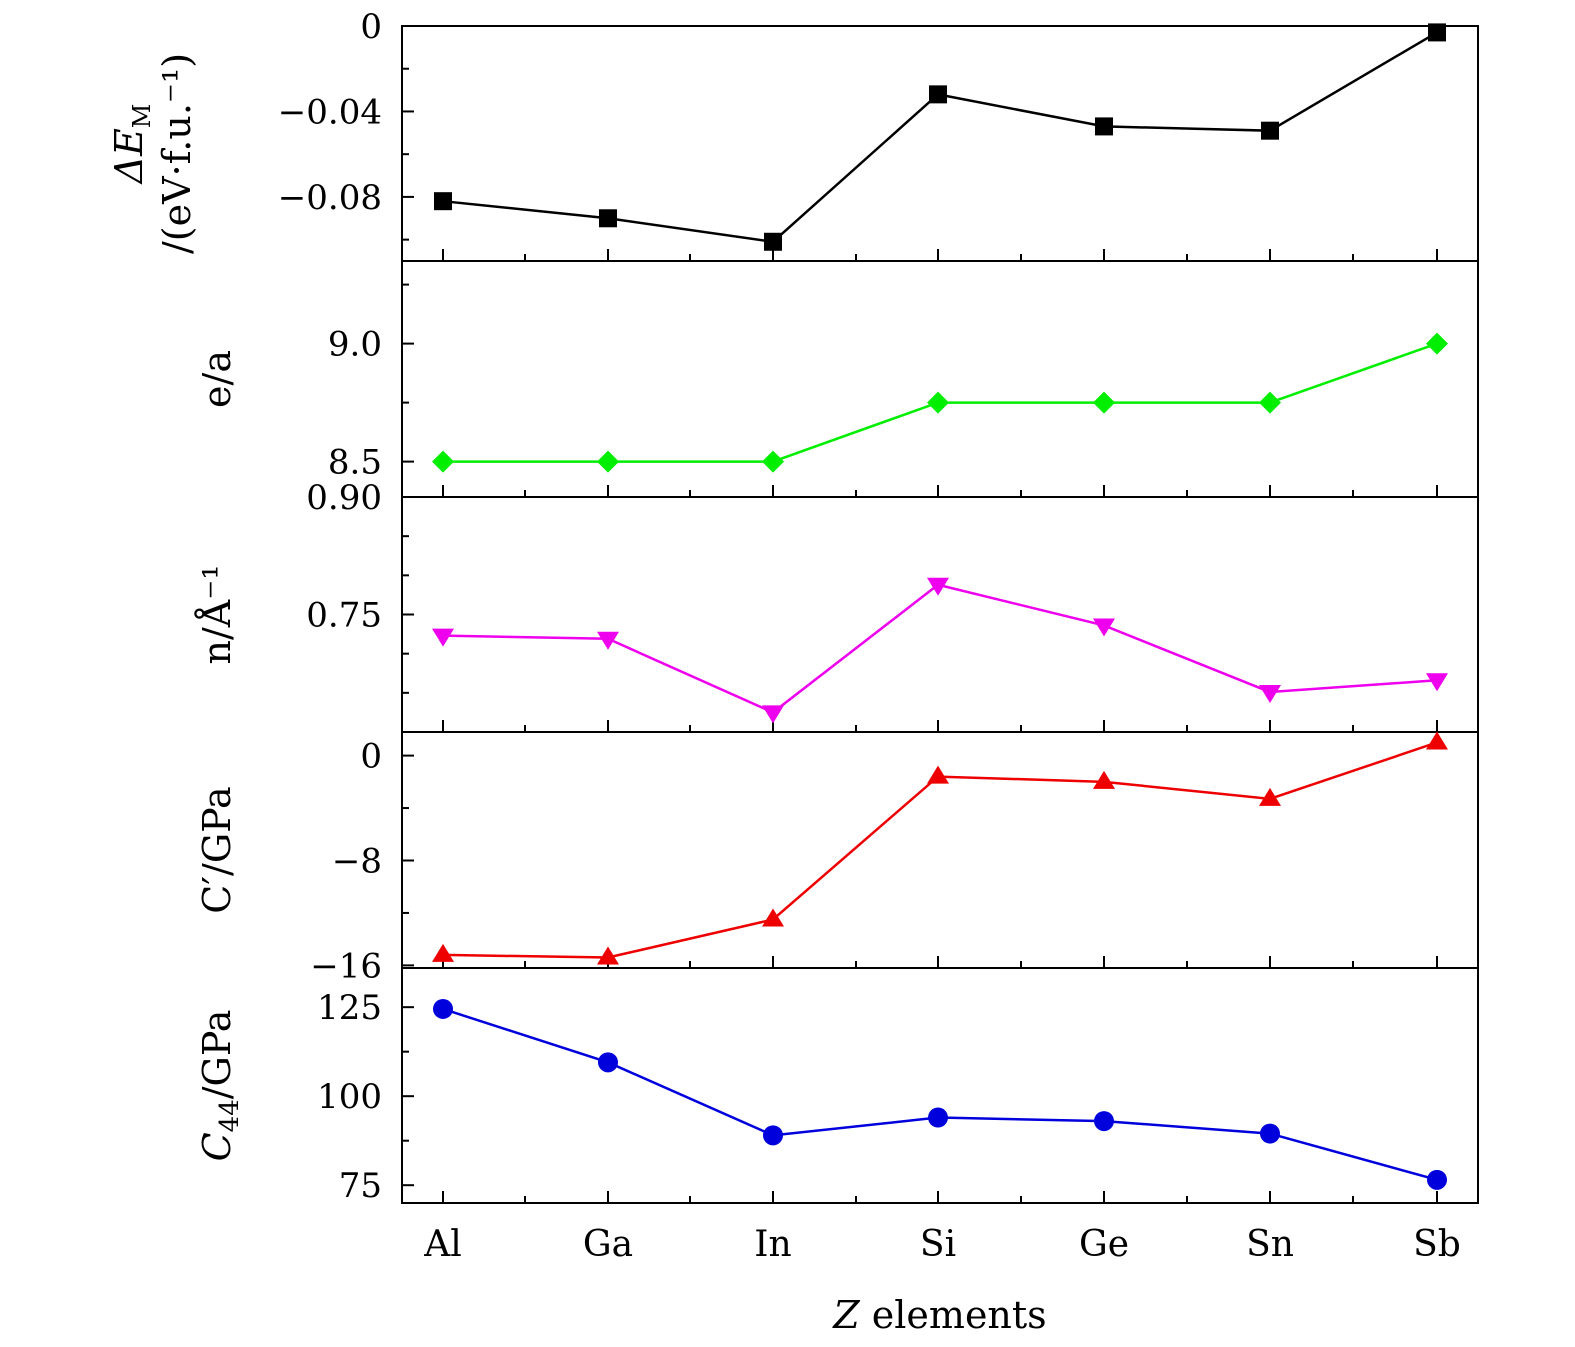 Image resolution: width=1575 pixels, height=1347 pixels. What do you see at coordinates (217, 614) in the screenshot?
I see `y-axis-label-n-per-angstrom: n/Å⁻¹` at bounding box center [217, 614].